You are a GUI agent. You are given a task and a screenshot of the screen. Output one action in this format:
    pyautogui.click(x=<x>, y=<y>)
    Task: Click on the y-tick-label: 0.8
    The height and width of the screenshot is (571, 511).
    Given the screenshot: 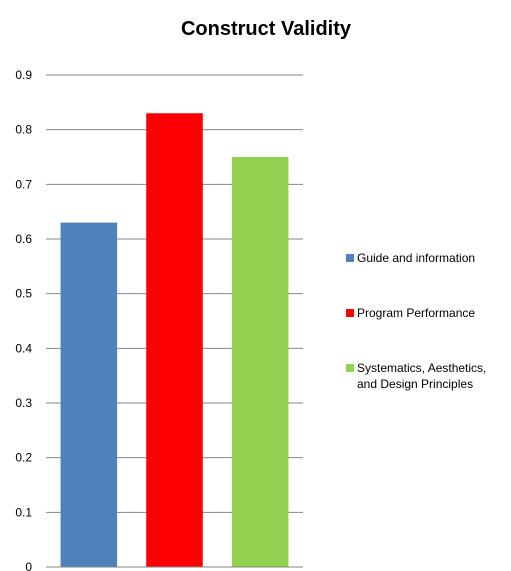 What is the action you would take?
    pyautogui.click(x=23, y=130)
    